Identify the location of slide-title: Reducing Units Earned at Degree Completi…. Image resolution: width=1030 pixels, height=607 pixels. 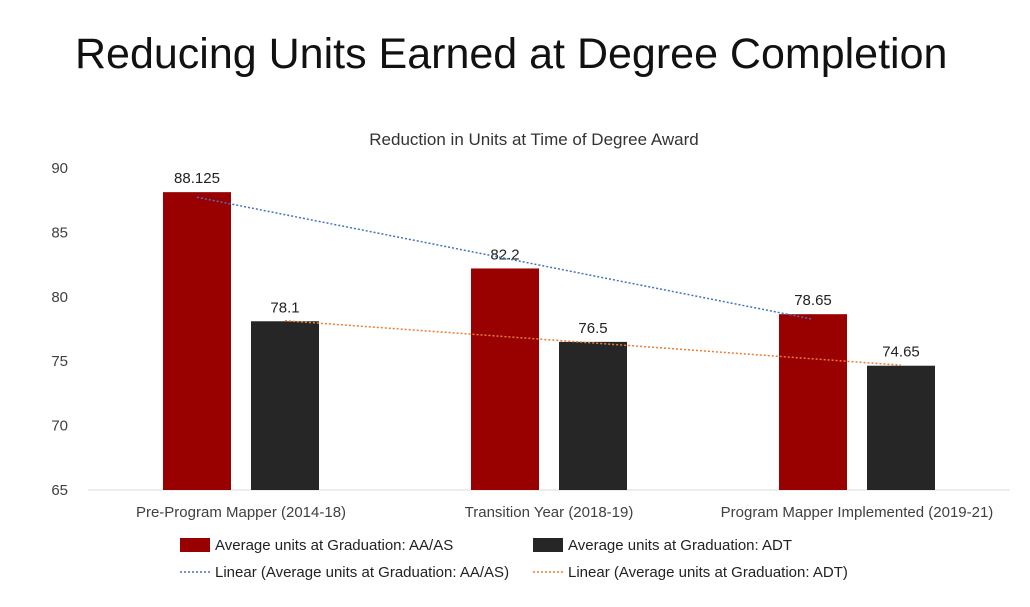
(511, 54).